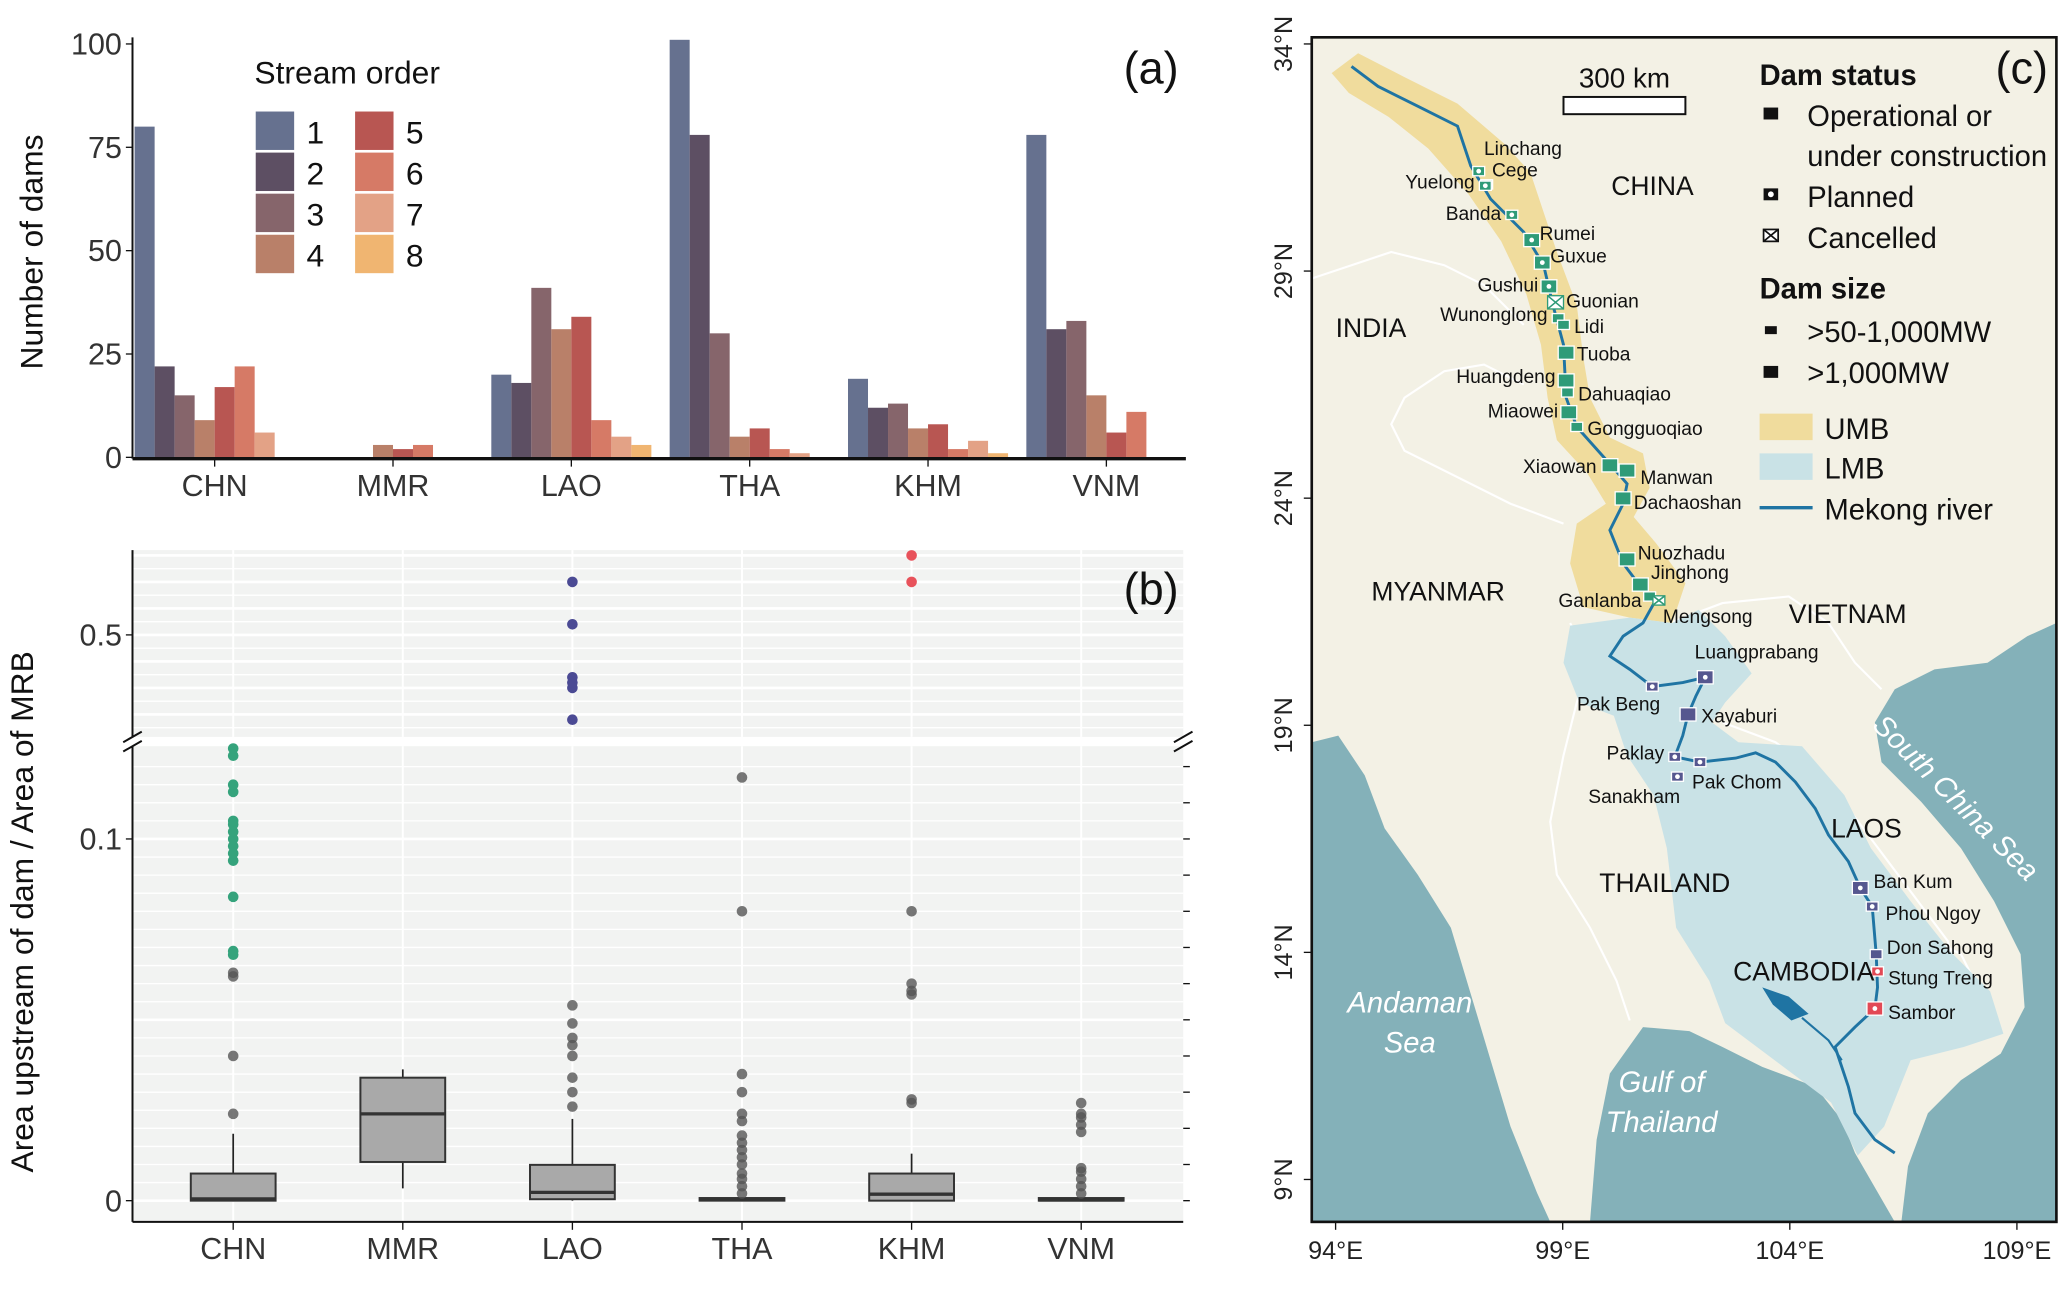 Image resolution: width=2067 pixels, height=1291 pixels. I want to click on tonle-sap-river, so click(1822, 1039).